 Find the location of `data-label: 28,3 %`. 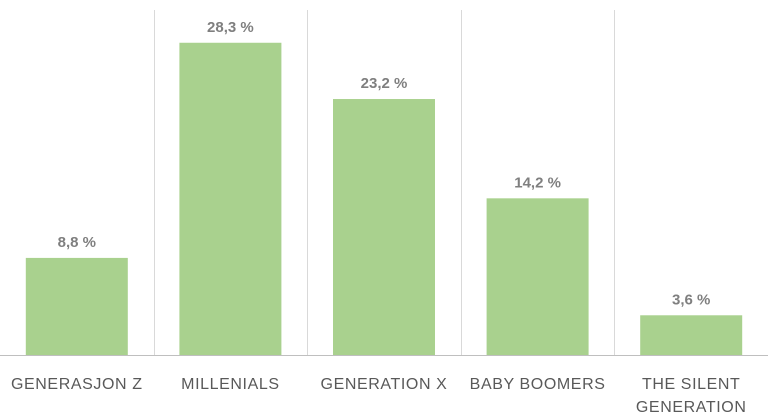

data-label: 28,3 % is located at coordinates (230, 27).